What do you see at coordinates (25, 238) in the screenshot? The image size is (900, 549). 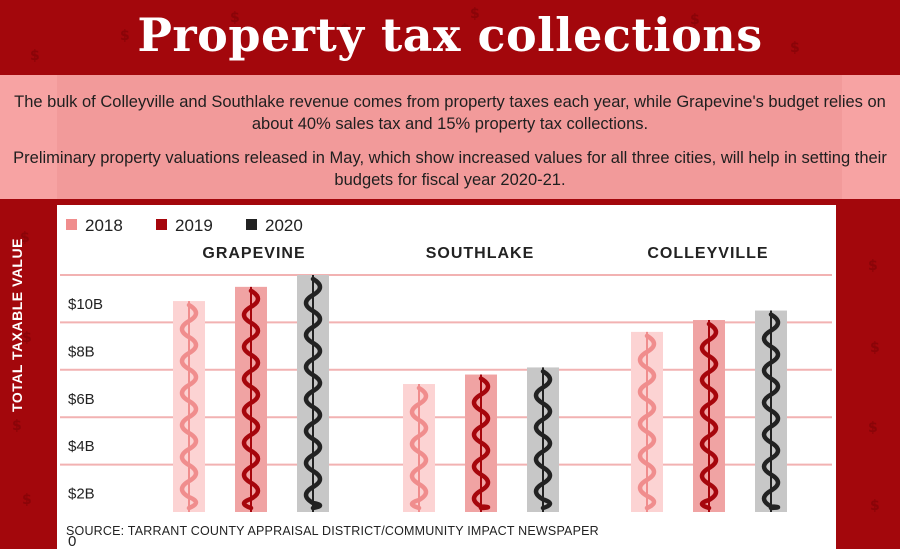 I see `background-dollar-11: $` at bounding box center [25, 238].